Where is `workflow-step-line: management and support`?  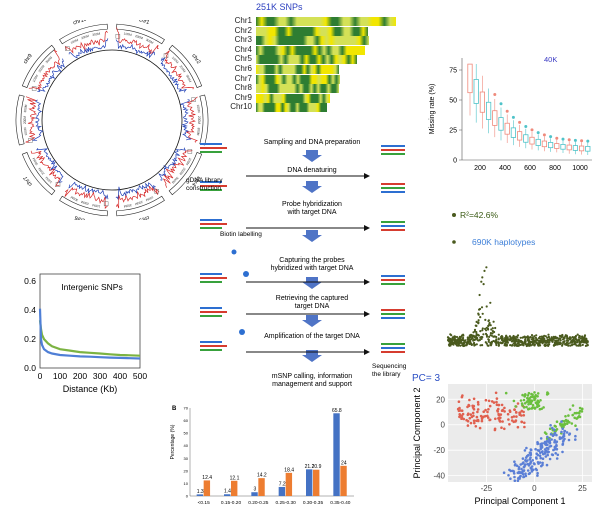
workflow-step-line: management and support is located at coordinates (312, 384).